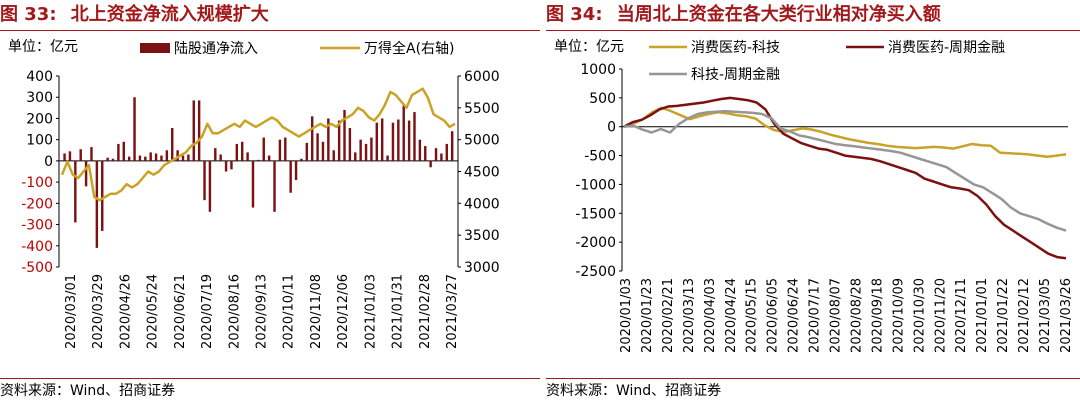  I want to click on unit-label: 单位：亿元, so click(43, 47).